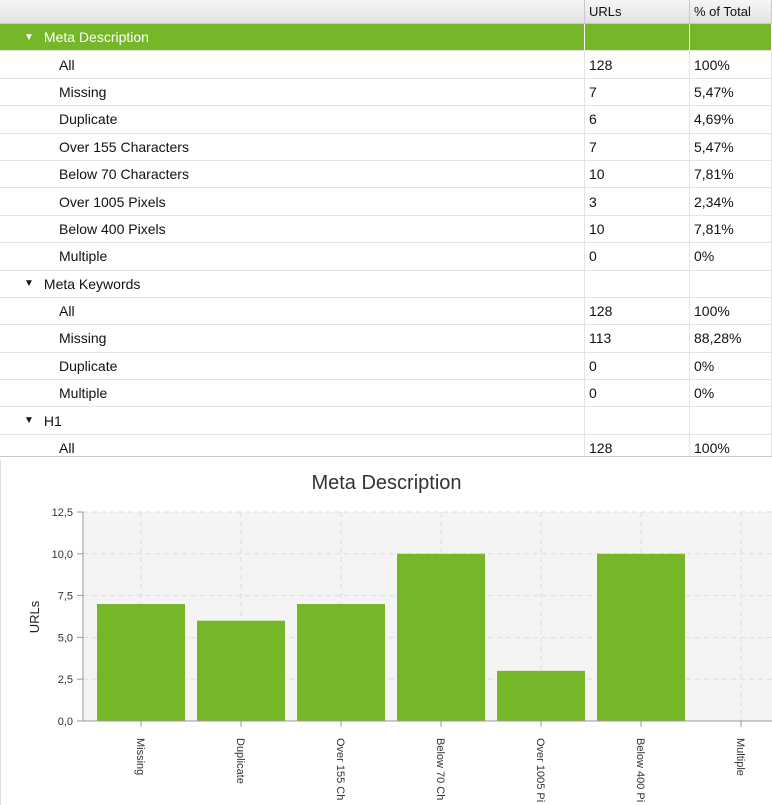  Describe the element at coordinates (340, 769) in the screenshot. I see `x-tick-label: Over 155 Ch` at that location.